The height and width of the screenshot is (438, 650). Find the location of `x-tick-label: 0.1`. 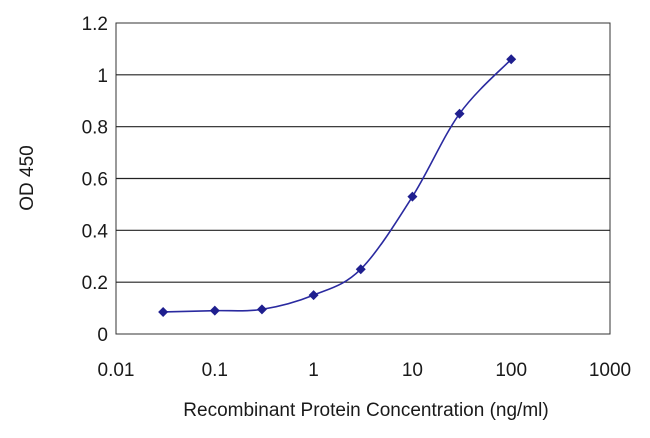

x-tick-label: 0.1 is located at coordinates (215, 370).